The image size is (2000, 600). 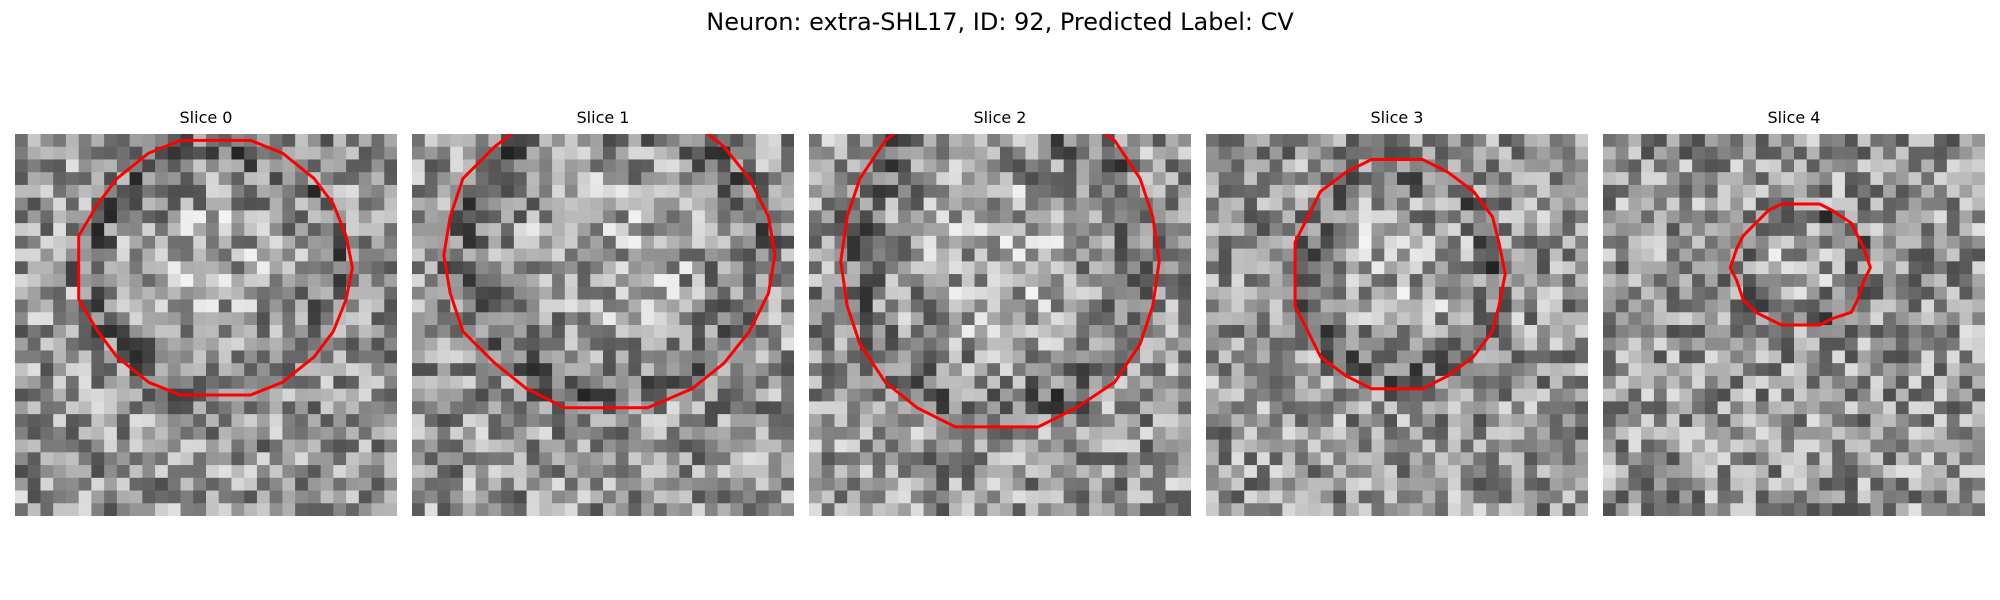 I want to click on slice-panel-1: Slice 1, so click(x=603, y=312).